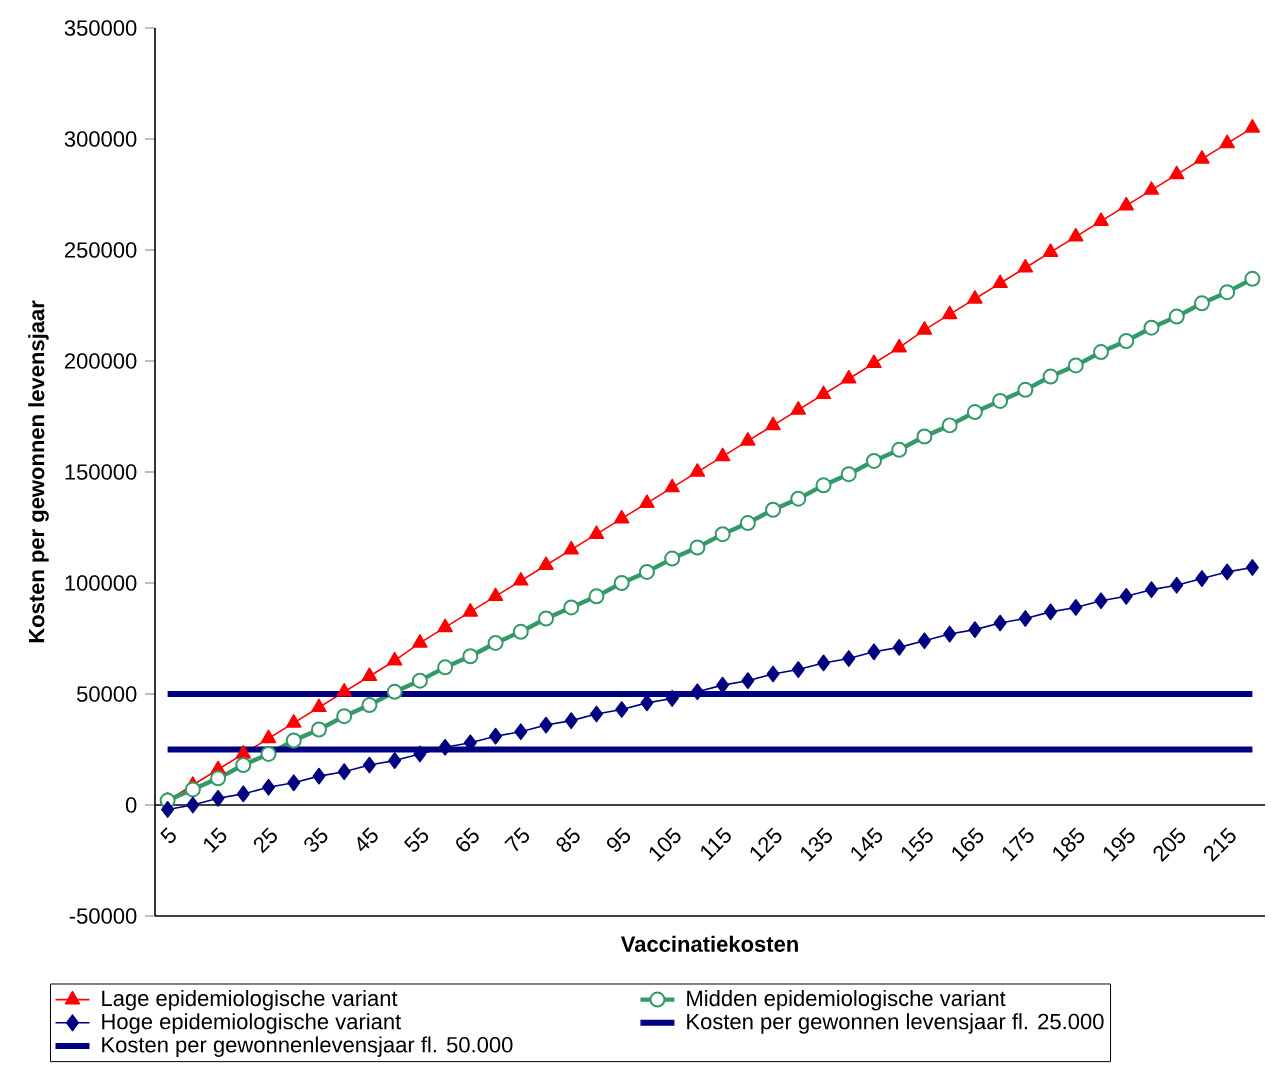 Image resolution: width=1274 pixels, height=1068 pixels. What do you see at coordinates (101, 583) in the screenshot?
I see `y-tick-label: 100000` at bounding box center [101, 583].